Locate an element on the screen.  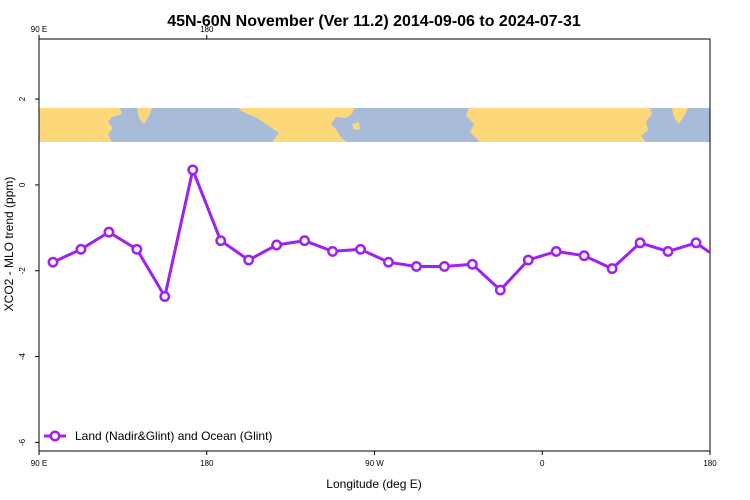
y-tick-label: 2 is located at coordinates (22, 98).